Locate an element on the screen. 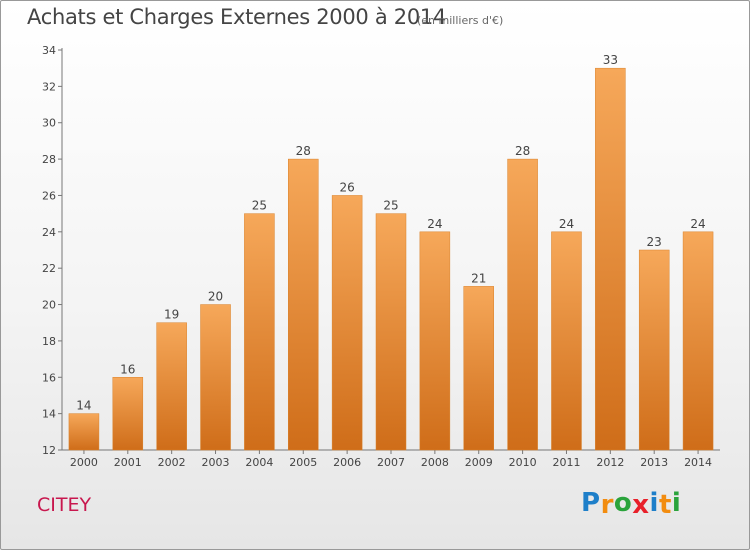  data-label-2011: 24 is located at coordinates (566, 224).